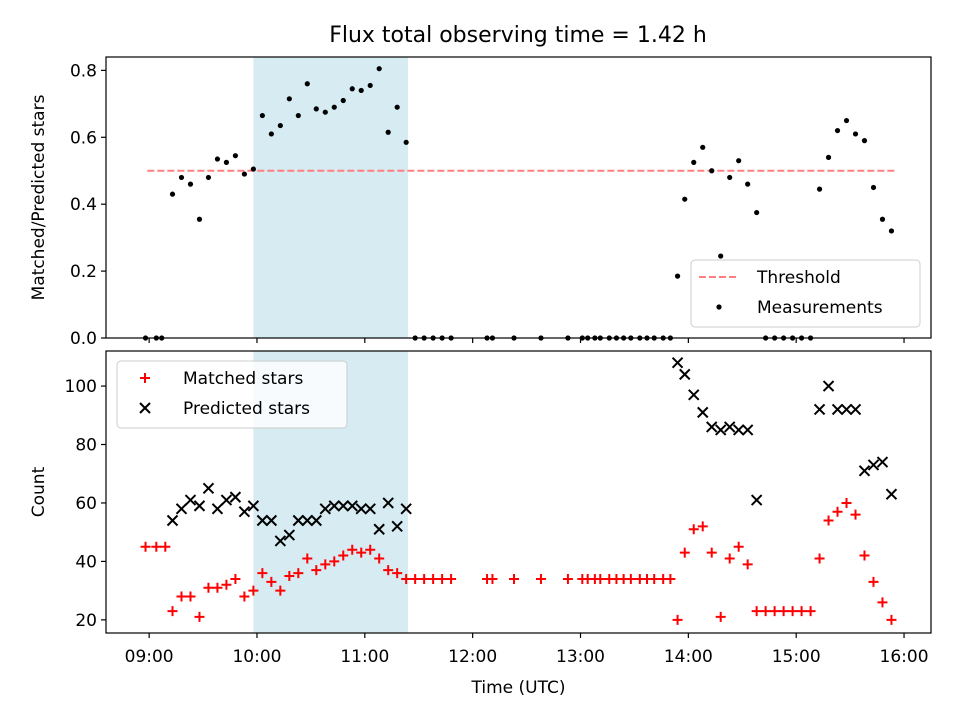 Image resolution: width=960 pixels, height=720 pixels. What do you see at coordinates (246, 409) in the screenshot?
I see `legend-label: Predicted stars` at bounding box center [246, 409].